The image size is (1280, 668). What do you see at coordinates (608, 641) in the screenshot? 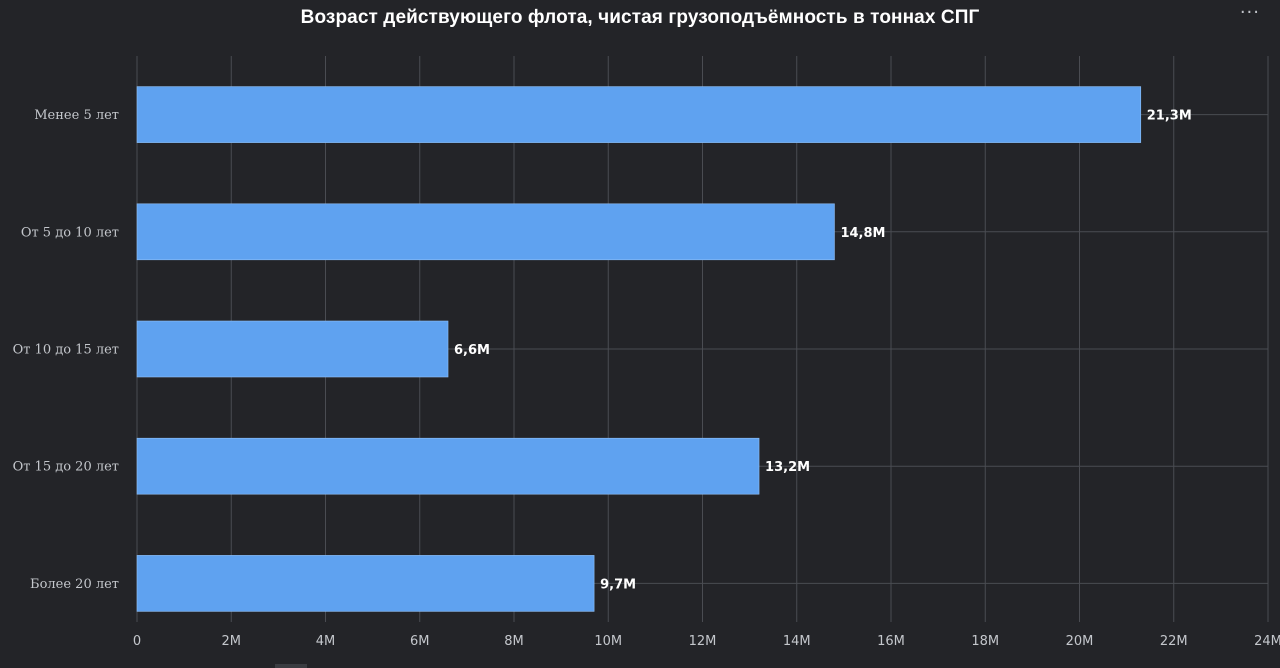
I see `x-tick-label: 10M` at bounding box center [608, 641].